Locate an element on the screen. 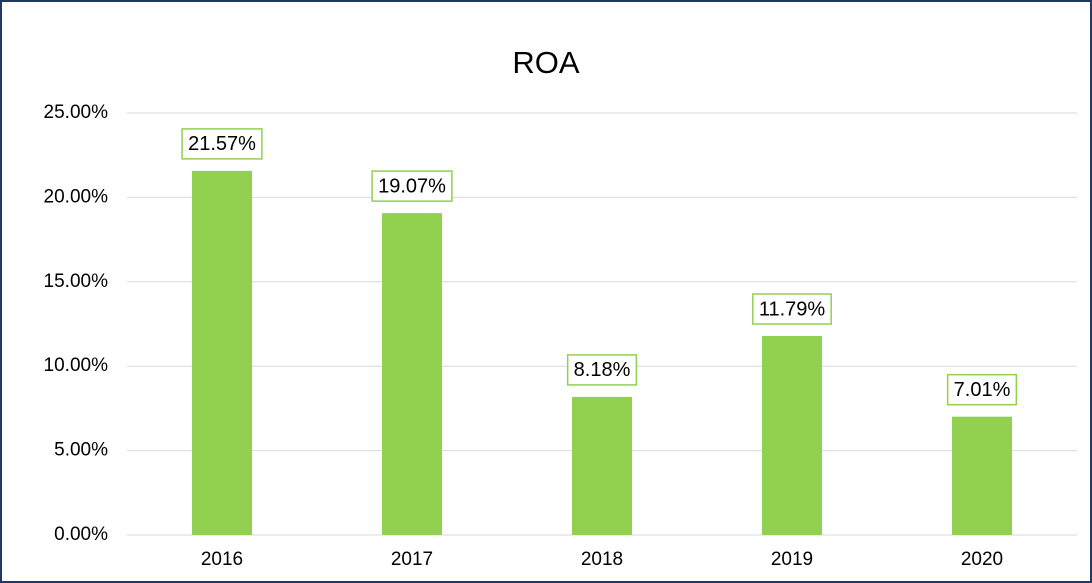 This screenshot has width=1092, height=583. data-label: 11.79% is located at coordinates (792, 309).